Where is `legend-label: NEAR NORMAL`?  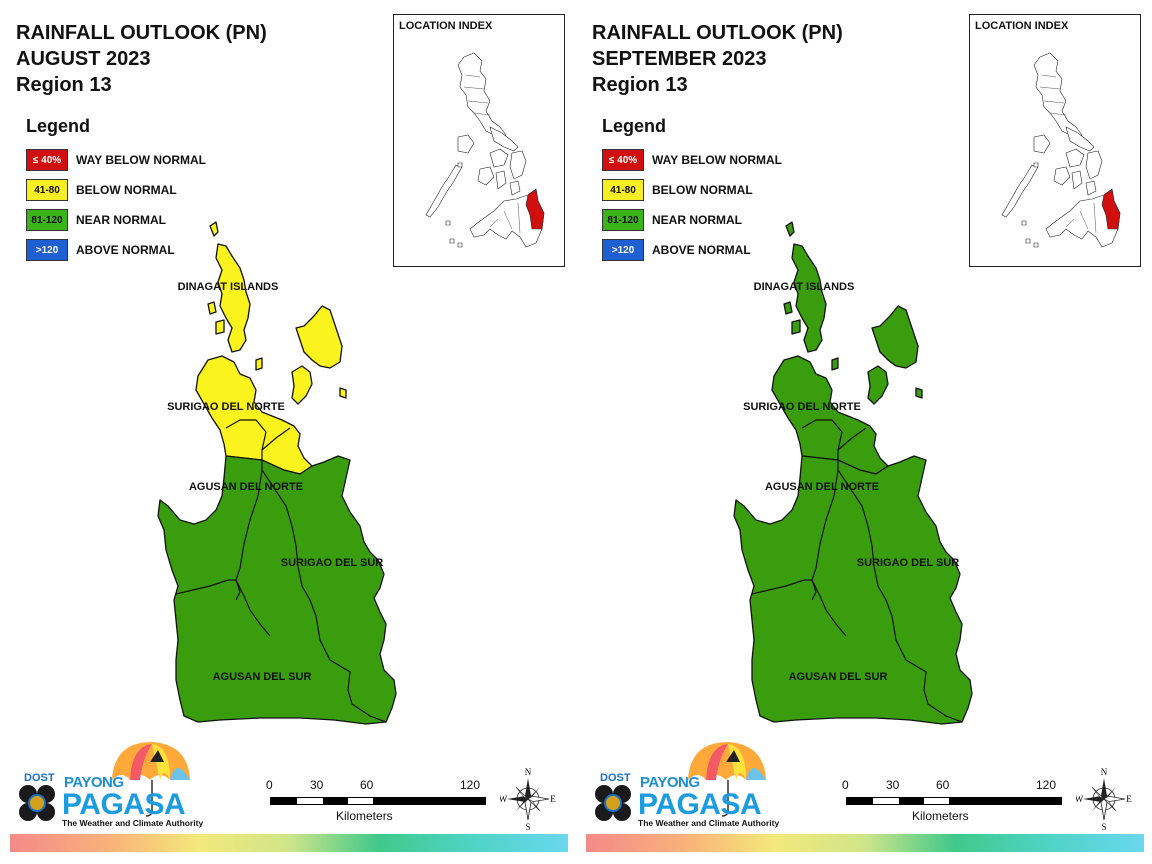 legend-label: NEAR NORMAL is located at coordinates (121, 220).